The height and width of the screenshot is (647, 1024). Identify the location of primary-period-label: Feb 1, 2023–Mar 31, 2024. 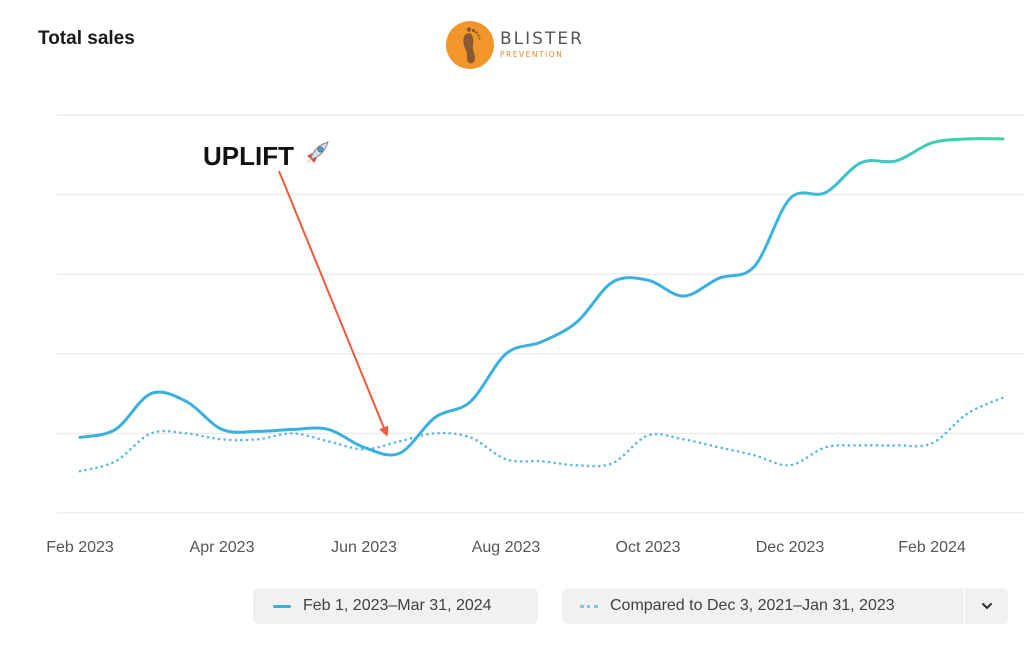
(397, 605).